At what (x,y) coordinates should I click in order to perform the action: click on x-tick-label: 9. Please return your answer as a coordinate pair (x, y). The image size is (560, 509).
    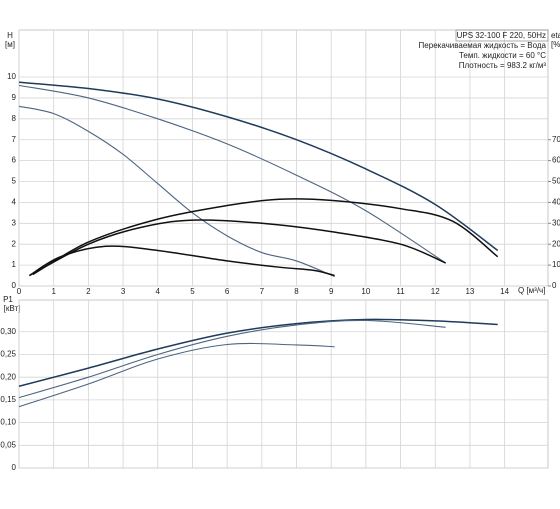
    Looking at the image, I should click on (331, 291).